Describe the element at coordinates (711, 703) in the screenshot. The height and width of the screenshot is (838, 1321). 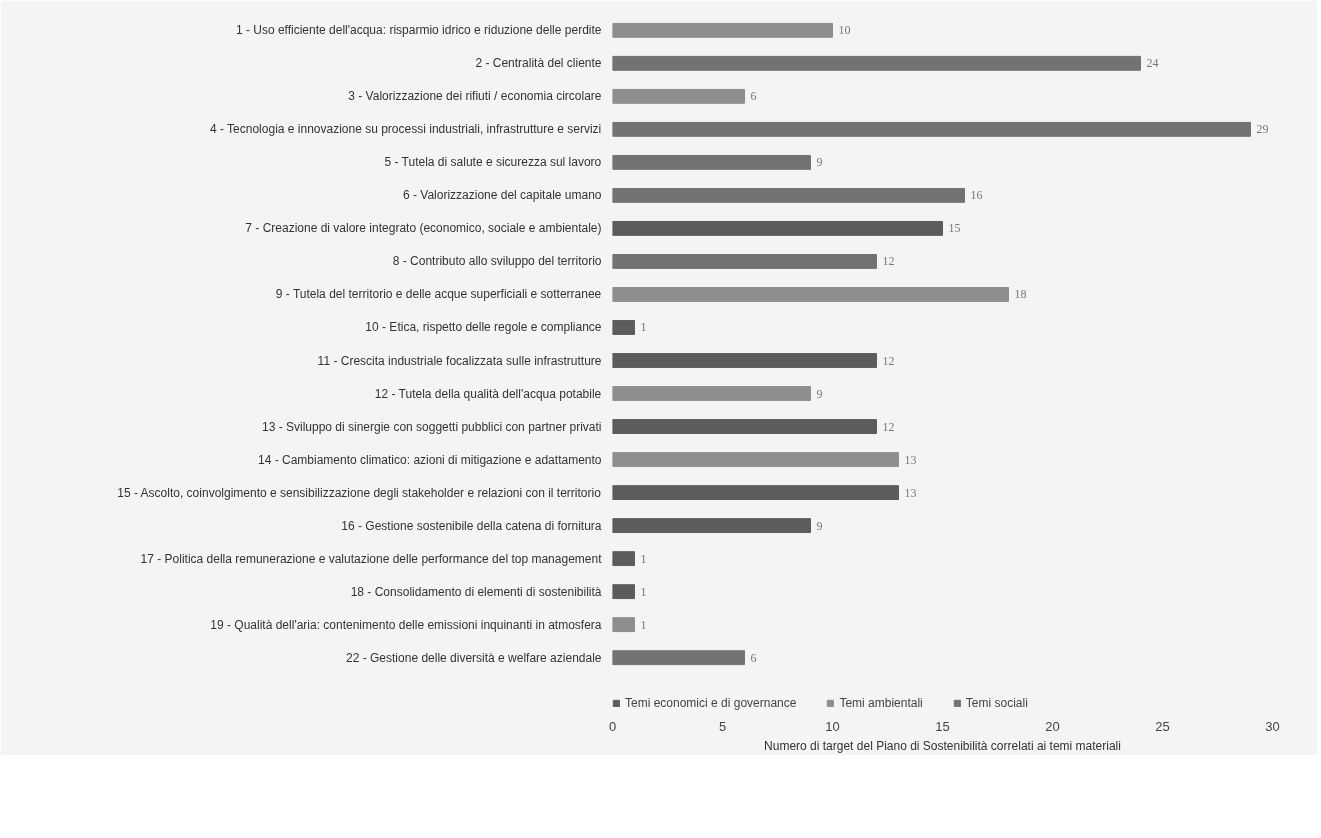
I see `legend-label: Temi economici e di governance` at that location.